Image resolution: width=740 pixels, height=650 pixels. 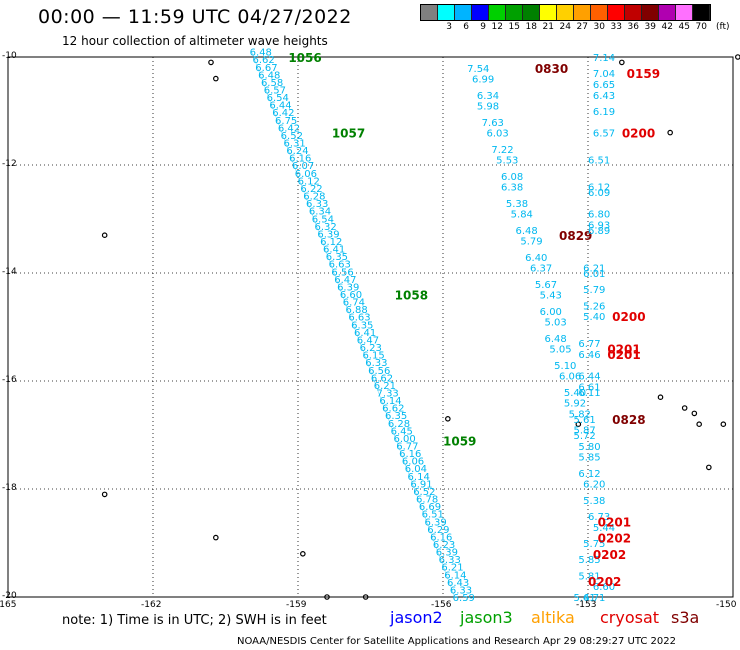 What do you see at coordinates (594, 317) in the screenshot?
I see `swh-value: 5.40` at bounding box center [594, 317].